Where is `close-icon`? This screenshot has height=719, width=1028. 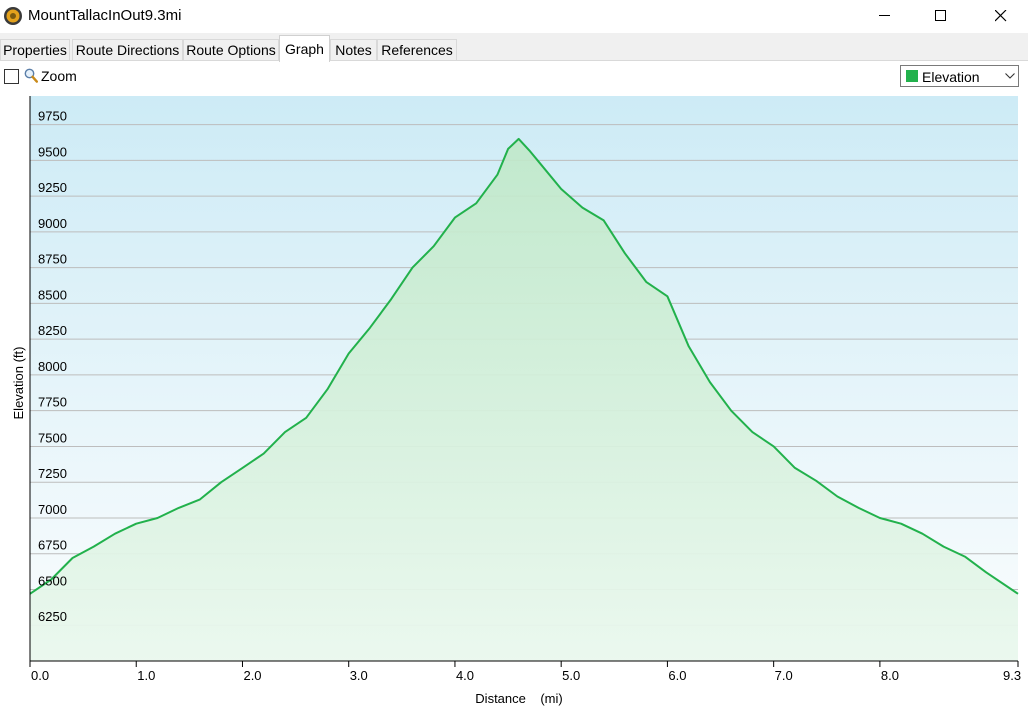 close-icon is located at coordinates (1001, 16).